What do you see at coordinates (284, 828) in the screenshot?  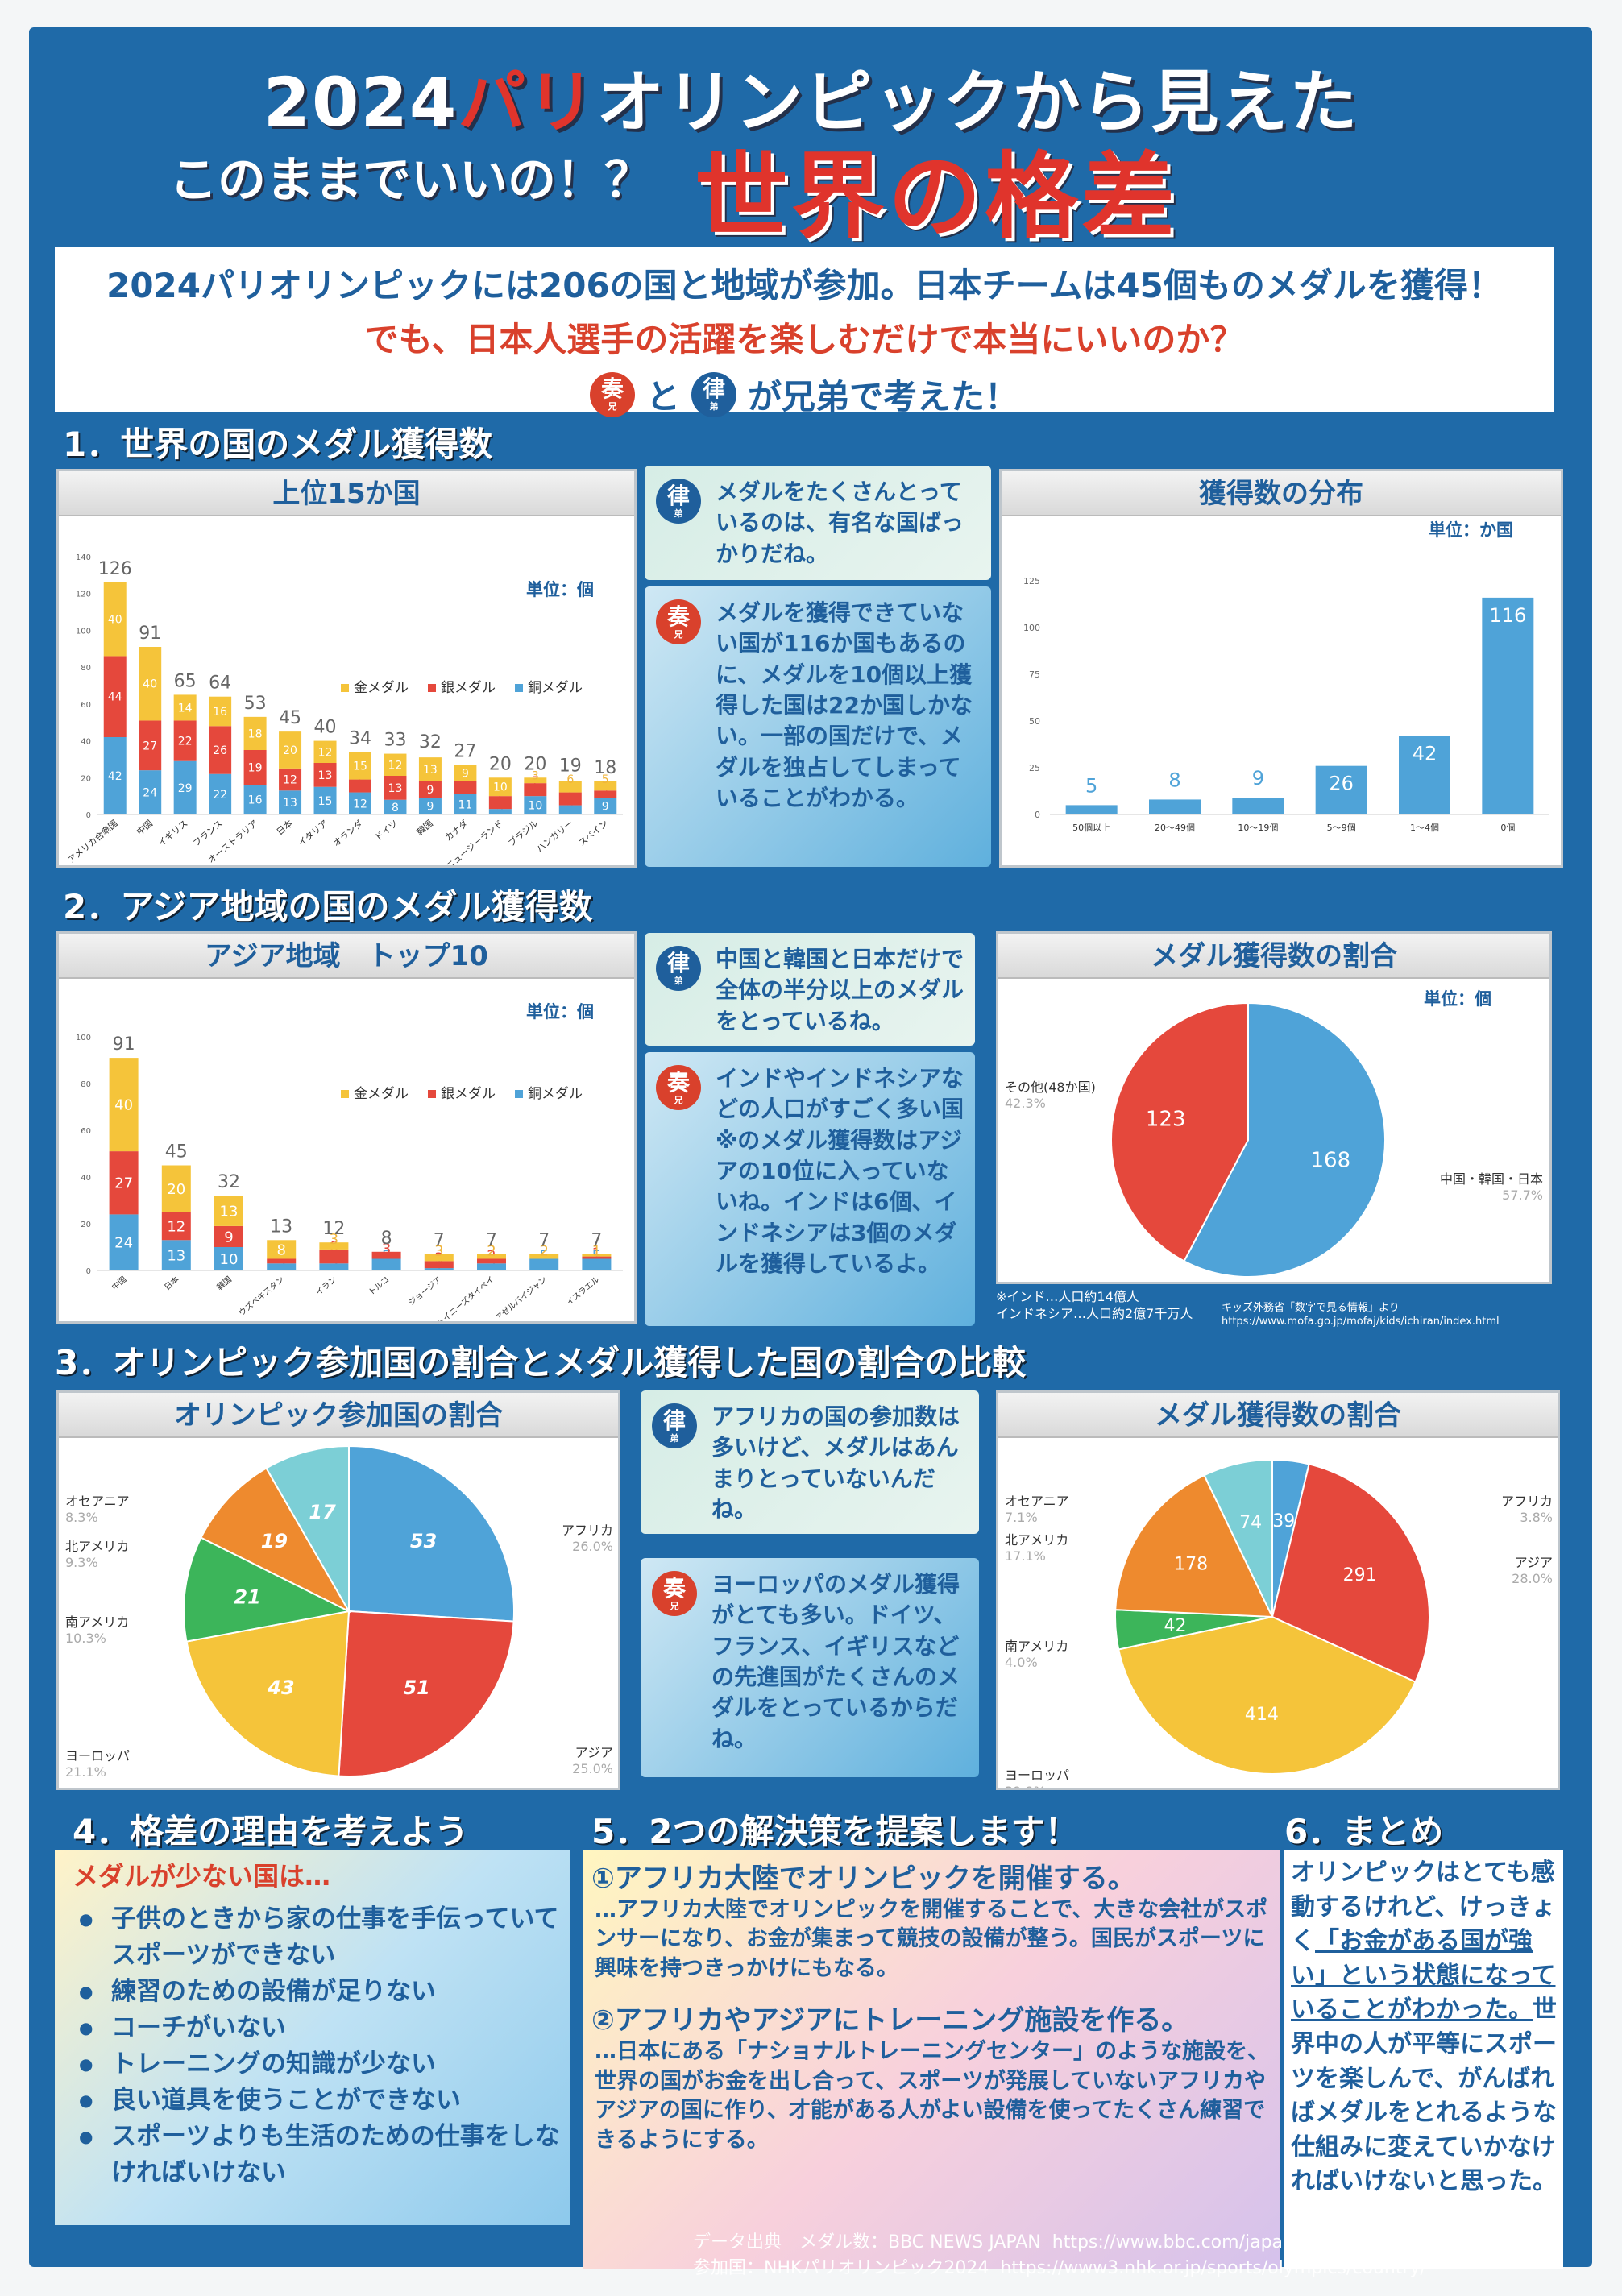 I see `x-tick-label: 日本` at bounding box center [284, 828].